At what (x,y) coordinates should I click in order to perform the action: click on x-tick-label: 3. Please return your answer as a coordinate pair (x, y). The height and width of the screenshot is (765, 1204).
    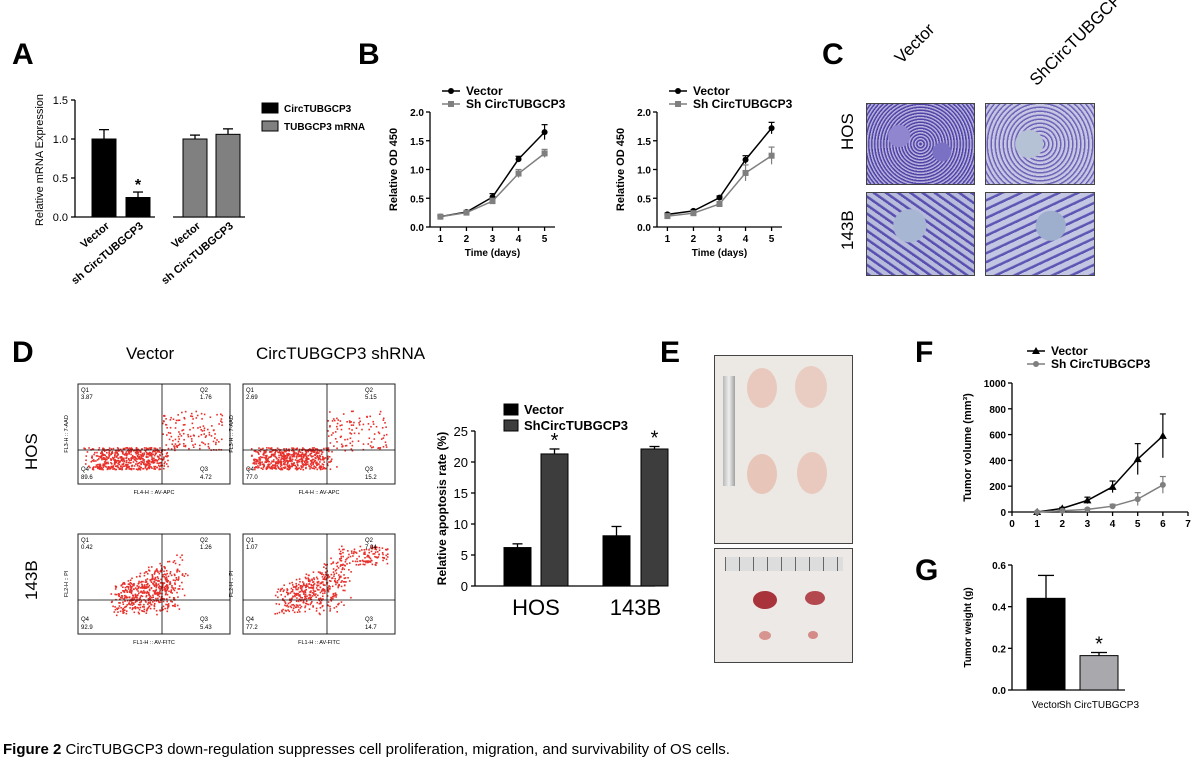
    Looking at the image, I should click on (1088, 524).